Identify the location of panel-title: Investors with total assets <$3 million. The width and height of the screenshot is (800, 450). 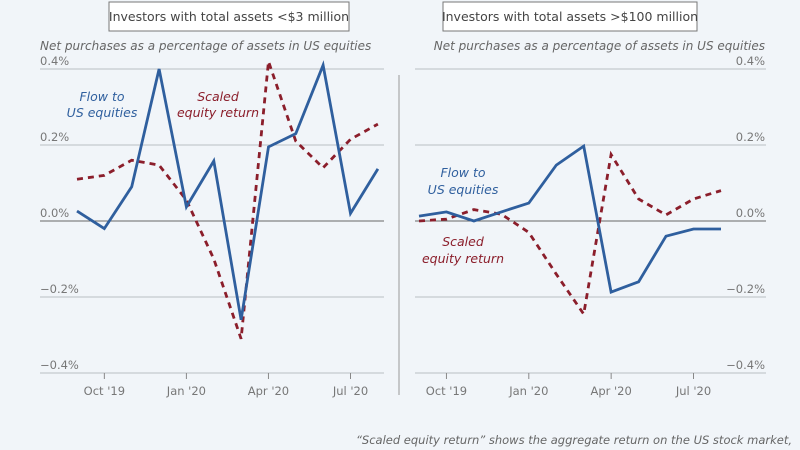
(229, 16).